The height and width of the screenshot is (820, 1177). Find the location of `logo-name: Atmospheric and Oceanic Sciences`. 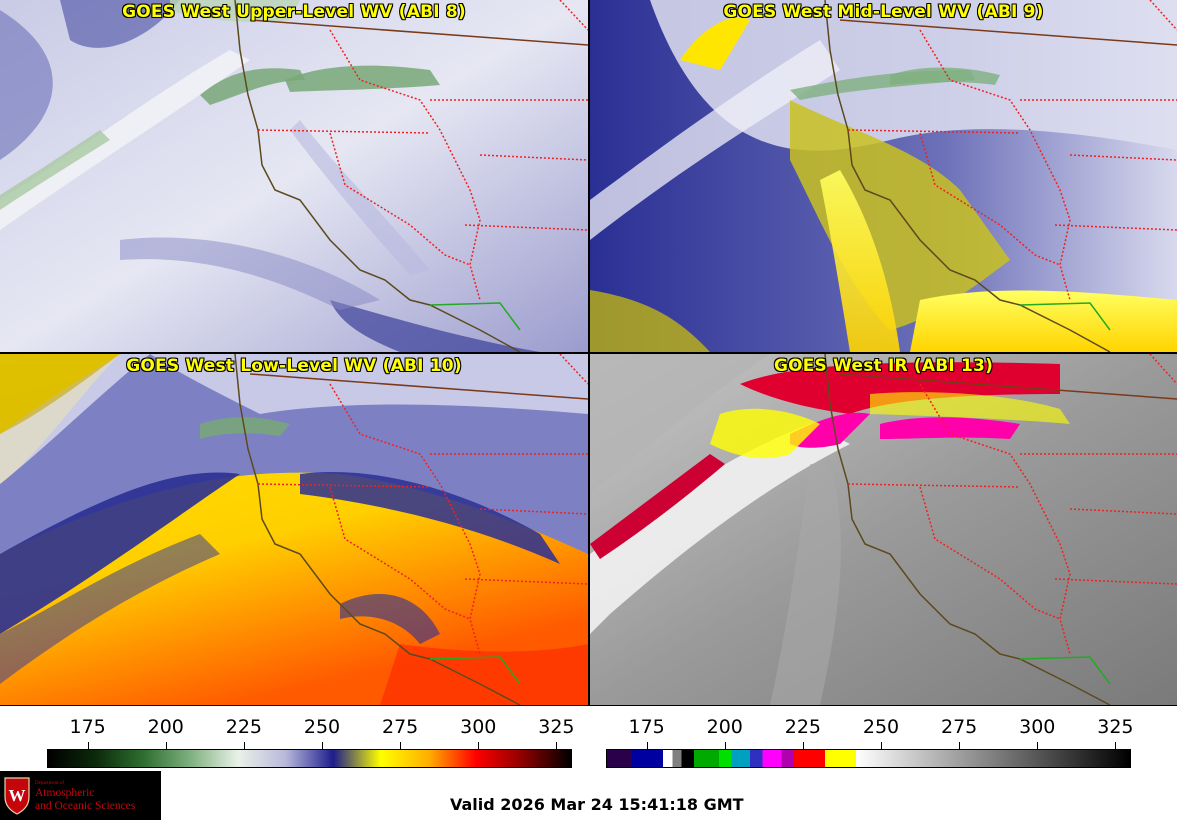

logo-name: Atmospheric and Oceanic Sciences is located at coordinates (85, 800).